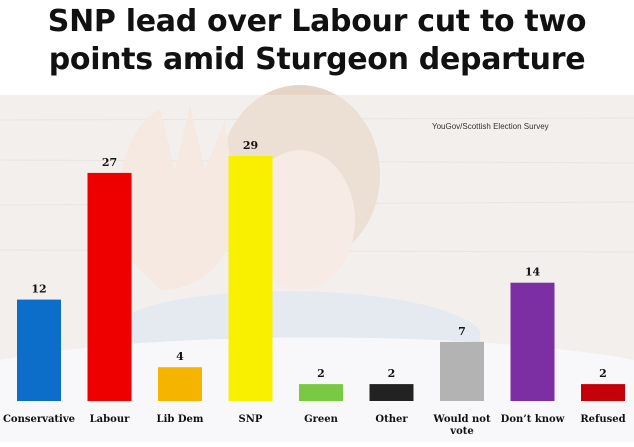 The height and width of the screenshot is (447, 634). Describe the element at coordinates (533, 419) in the screenshot. I see `category-label: Don’t know` at that location.